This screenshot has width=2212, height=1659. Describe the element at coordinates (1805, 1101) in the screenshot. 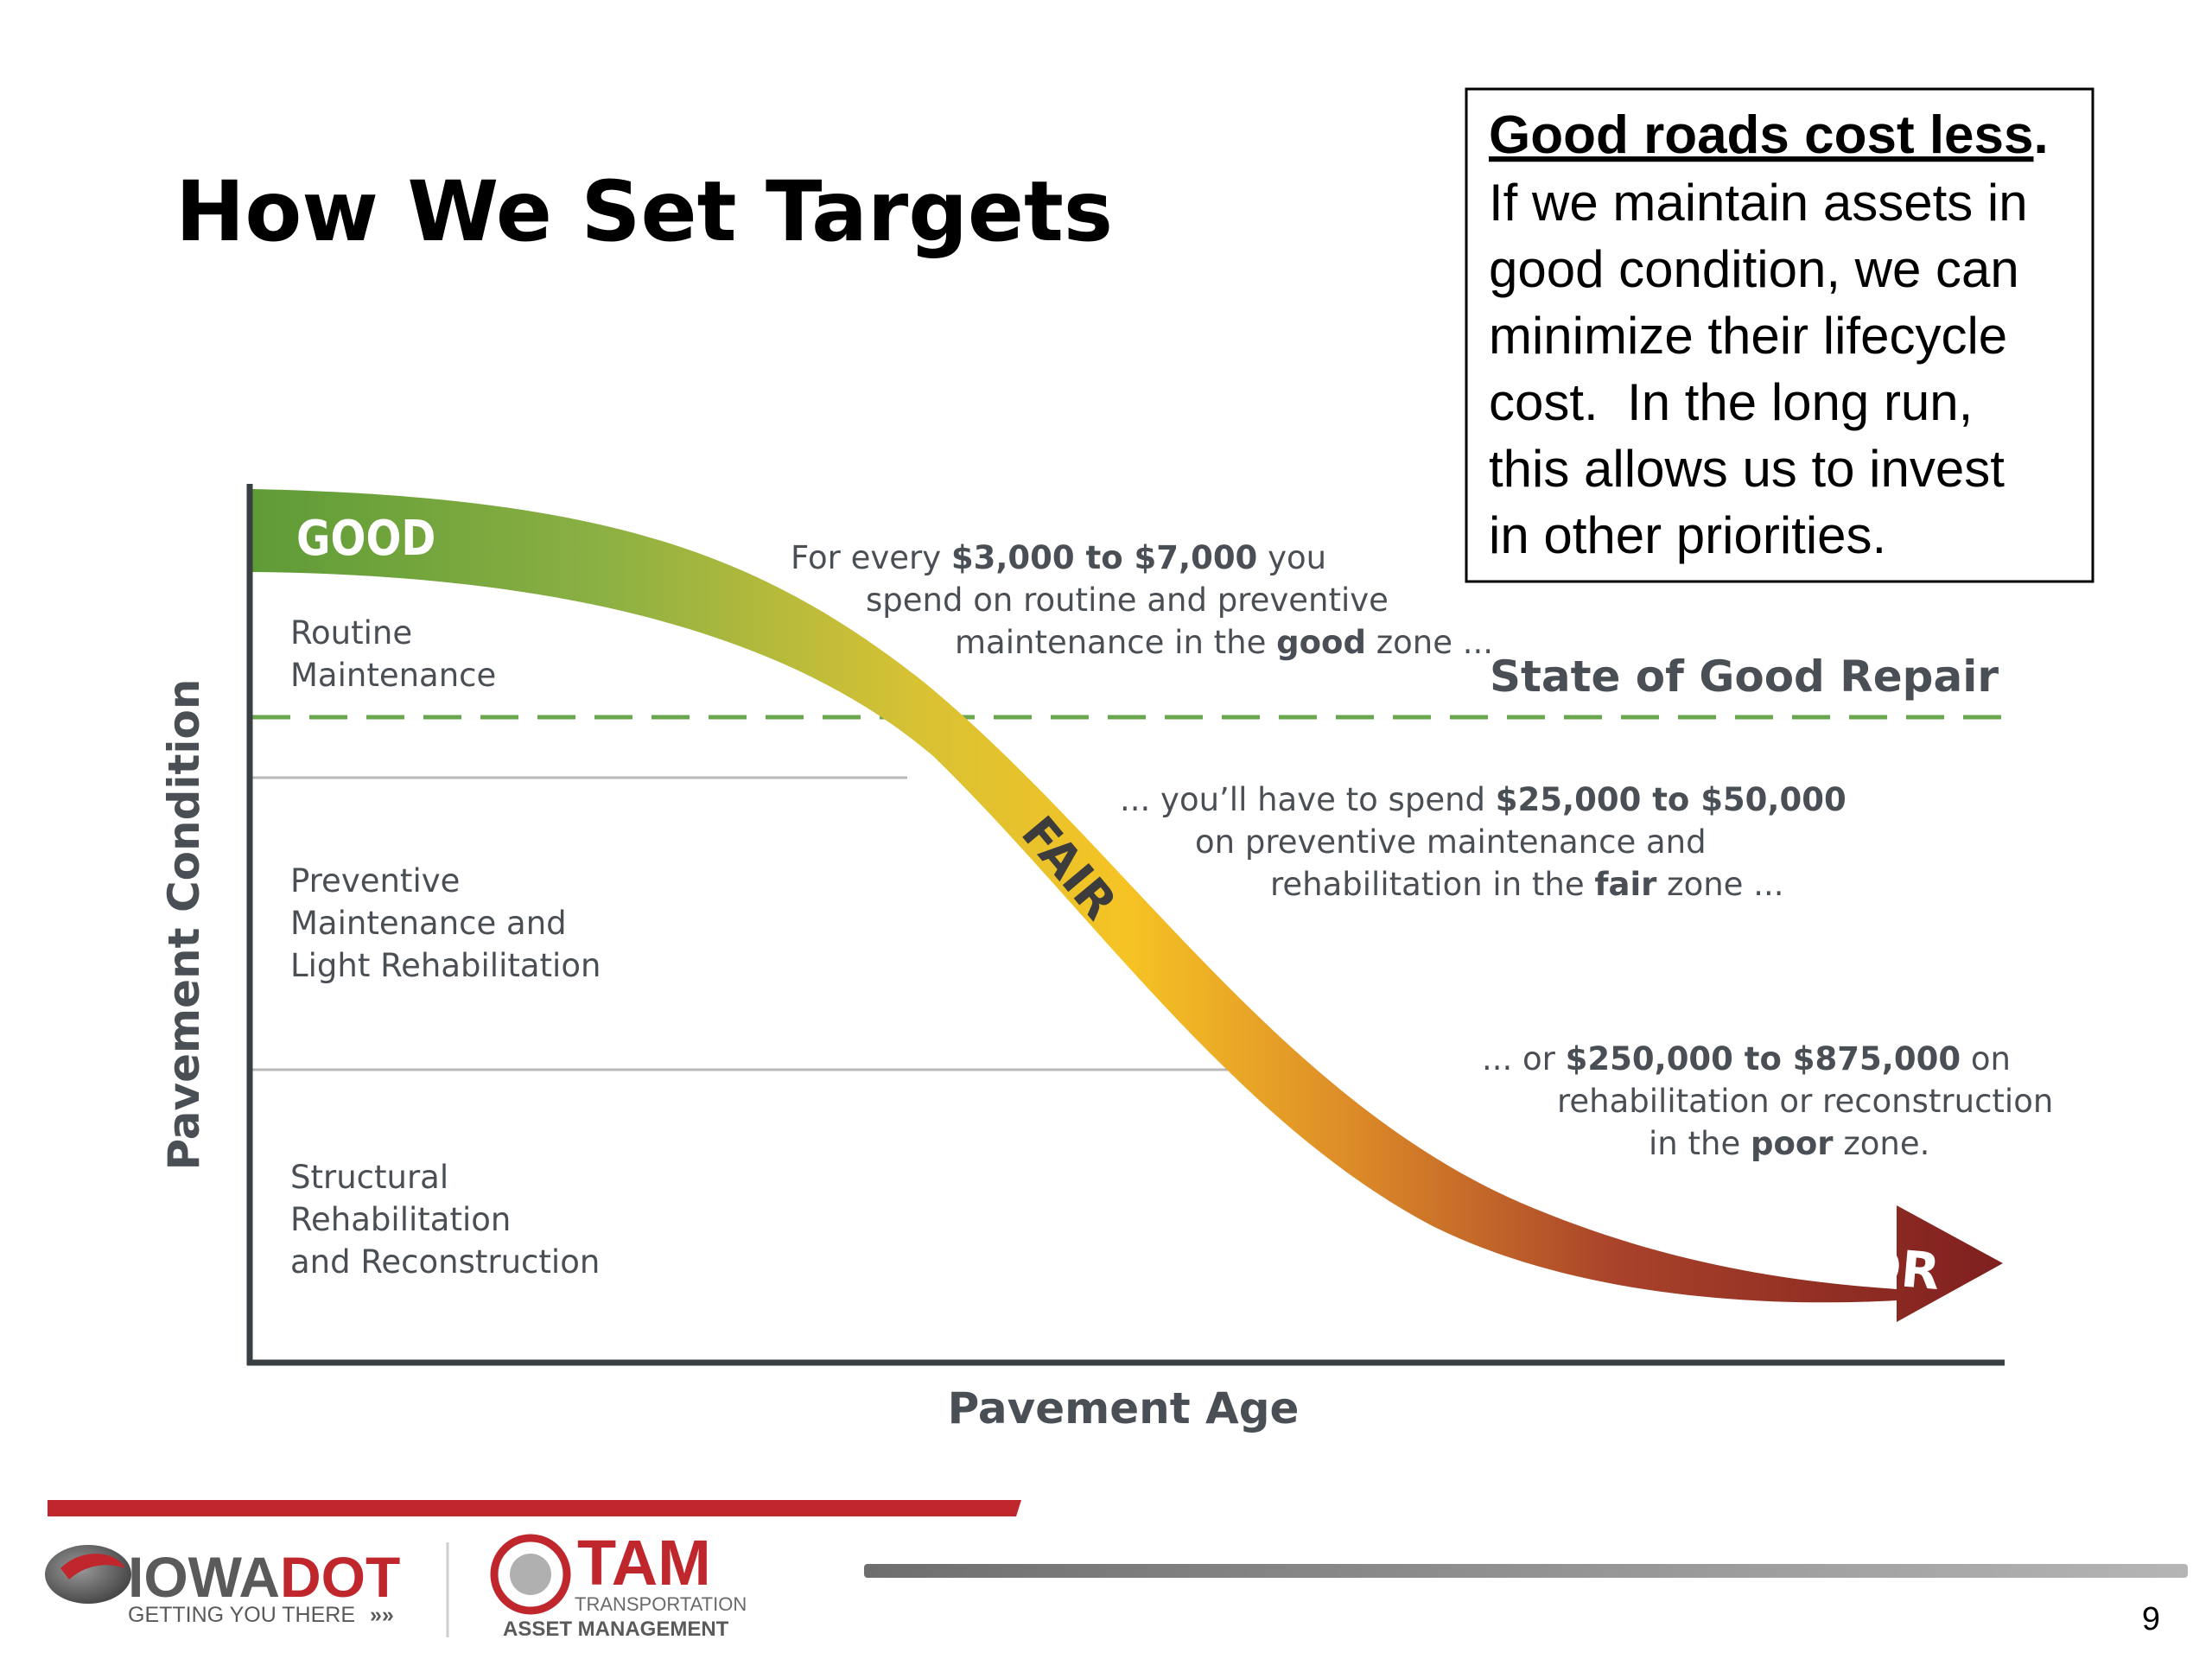

I see `annotation-poor-line-2: rehabilitation or reconstruction` at that location.